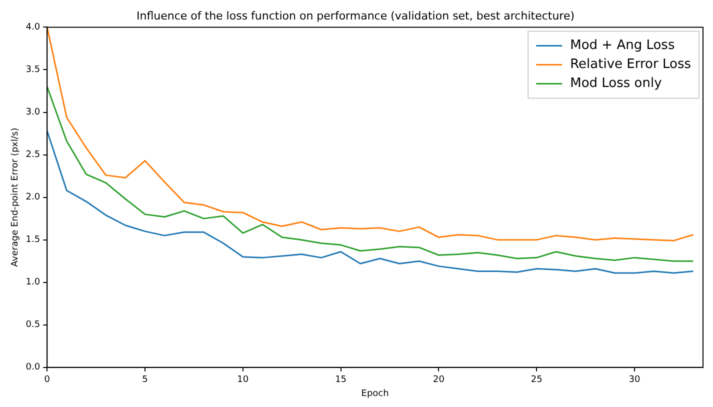  What do you see at coordinates (375, 393) in the screenshot?
I see `x-axis-title: Epoch` at bounding box center [375, 393].